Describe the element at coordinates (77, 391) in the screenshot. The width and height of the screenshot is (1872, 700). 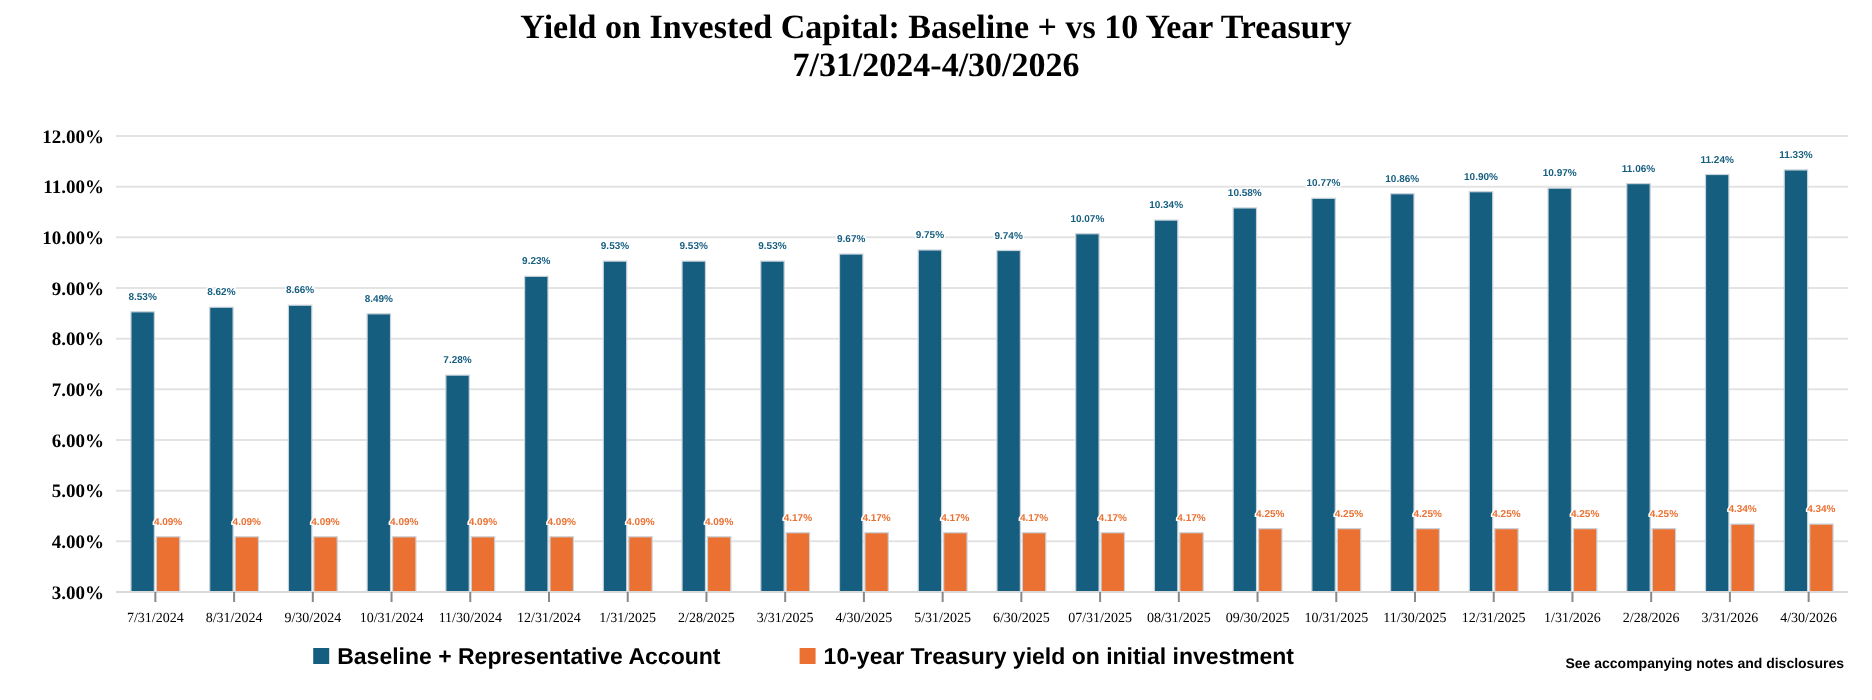
I see `y-tick-label: 7.00%` at that location.